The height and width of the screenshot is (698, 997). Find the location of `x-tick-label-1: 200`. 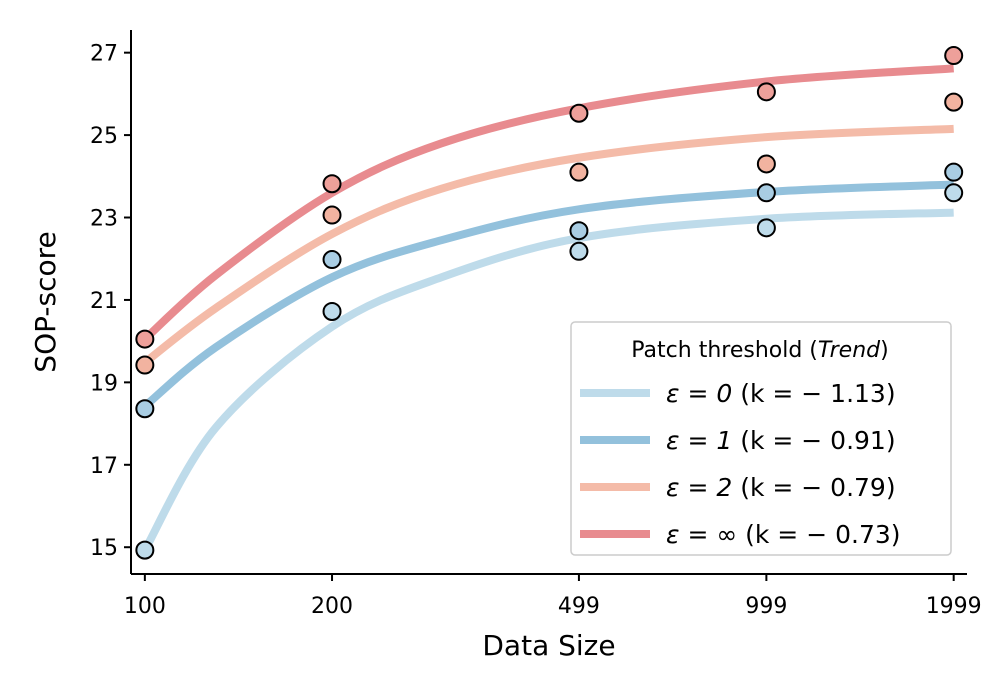

x-tick-label-1: 200 is located at coordinates (332, 606).